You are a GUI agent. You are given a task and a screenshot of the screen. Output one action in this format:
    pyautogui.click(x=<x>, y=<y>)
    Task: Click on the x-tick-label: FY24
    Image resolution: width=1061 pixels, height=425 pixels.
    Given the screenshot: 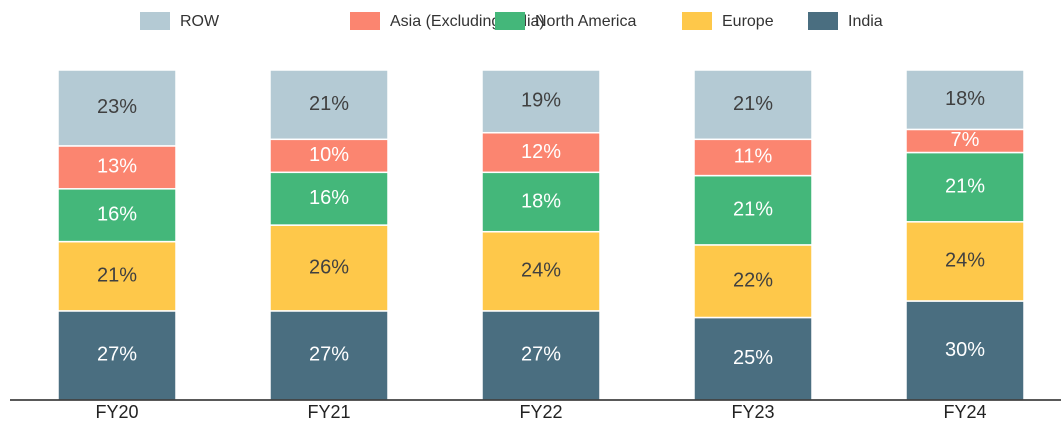 What is the action you would take?
    pyautogui.click(x=964, y=412)
    